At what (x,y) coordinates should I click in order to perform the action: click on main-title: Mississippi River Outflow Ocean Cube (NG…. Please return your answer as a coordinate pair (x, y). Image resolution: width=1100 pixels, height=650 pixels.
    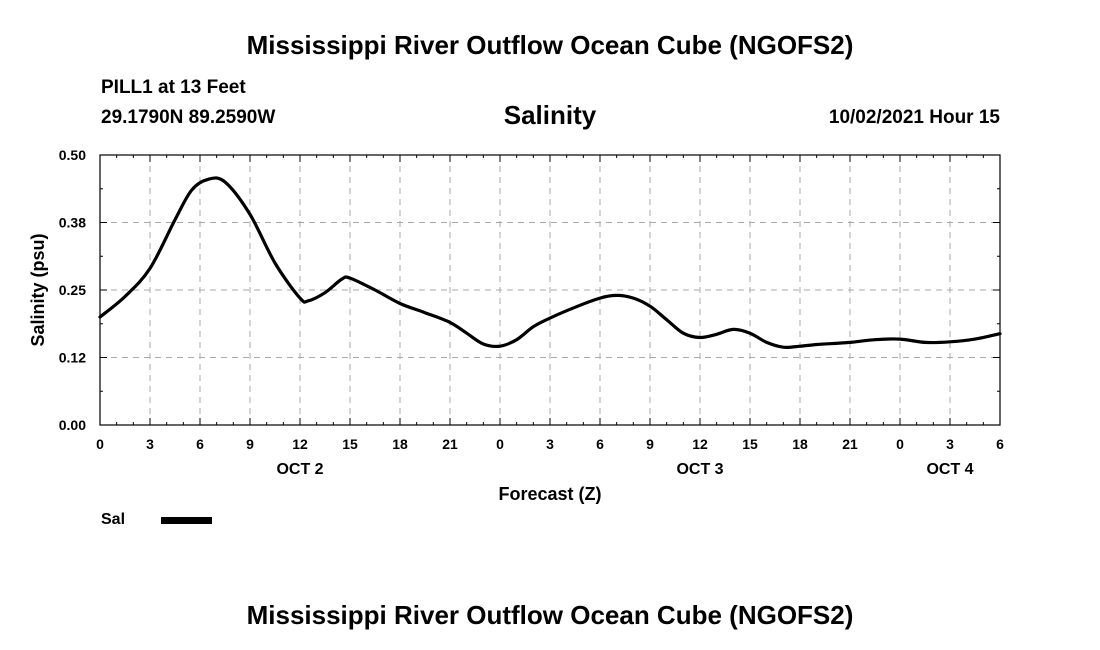
    Looking at the image, I should click on (550, 45).